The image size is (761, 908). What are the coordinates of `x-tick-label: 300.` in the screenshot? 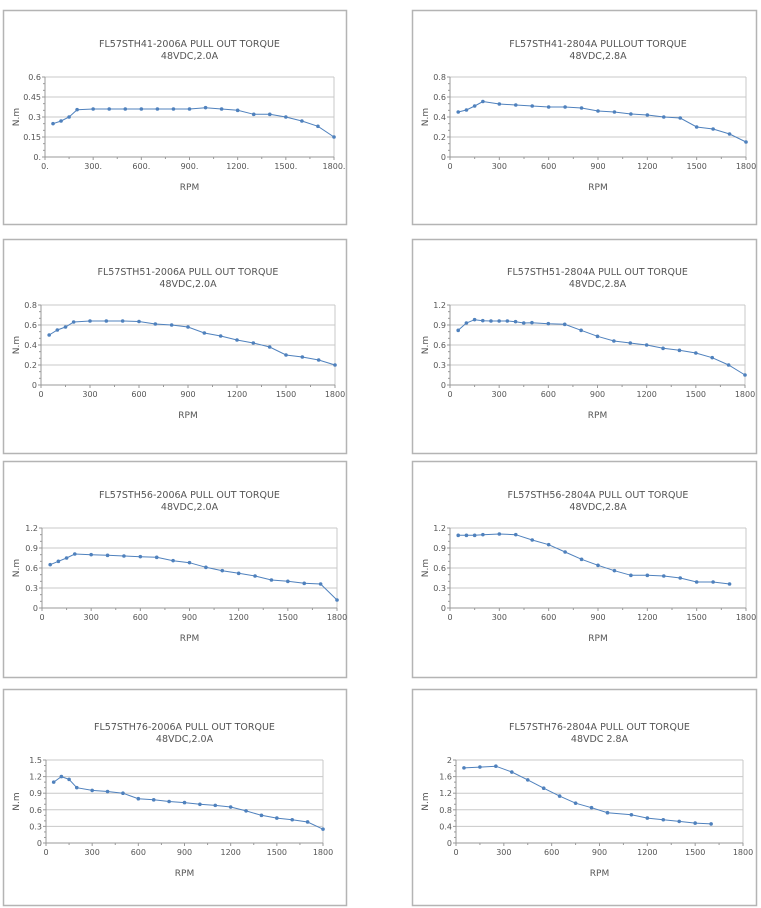 It's located at (93, 166).